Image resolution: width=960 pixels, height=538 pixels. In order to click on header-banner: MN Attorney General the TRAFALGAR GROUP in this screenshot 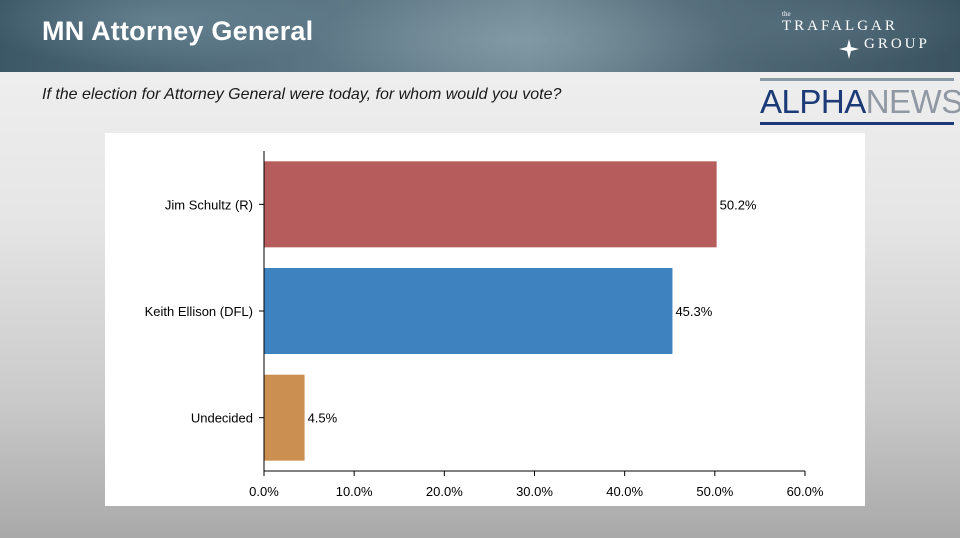, I will do `click(480, 36)`.